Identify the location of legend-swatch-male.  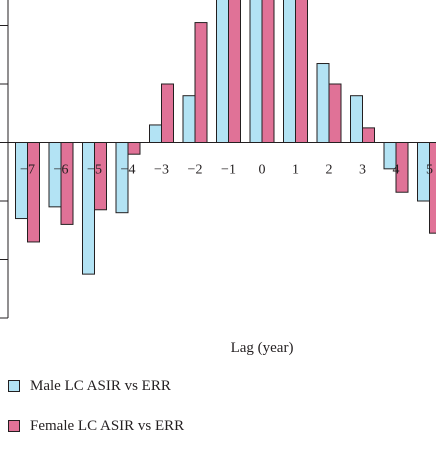
(14, 386).